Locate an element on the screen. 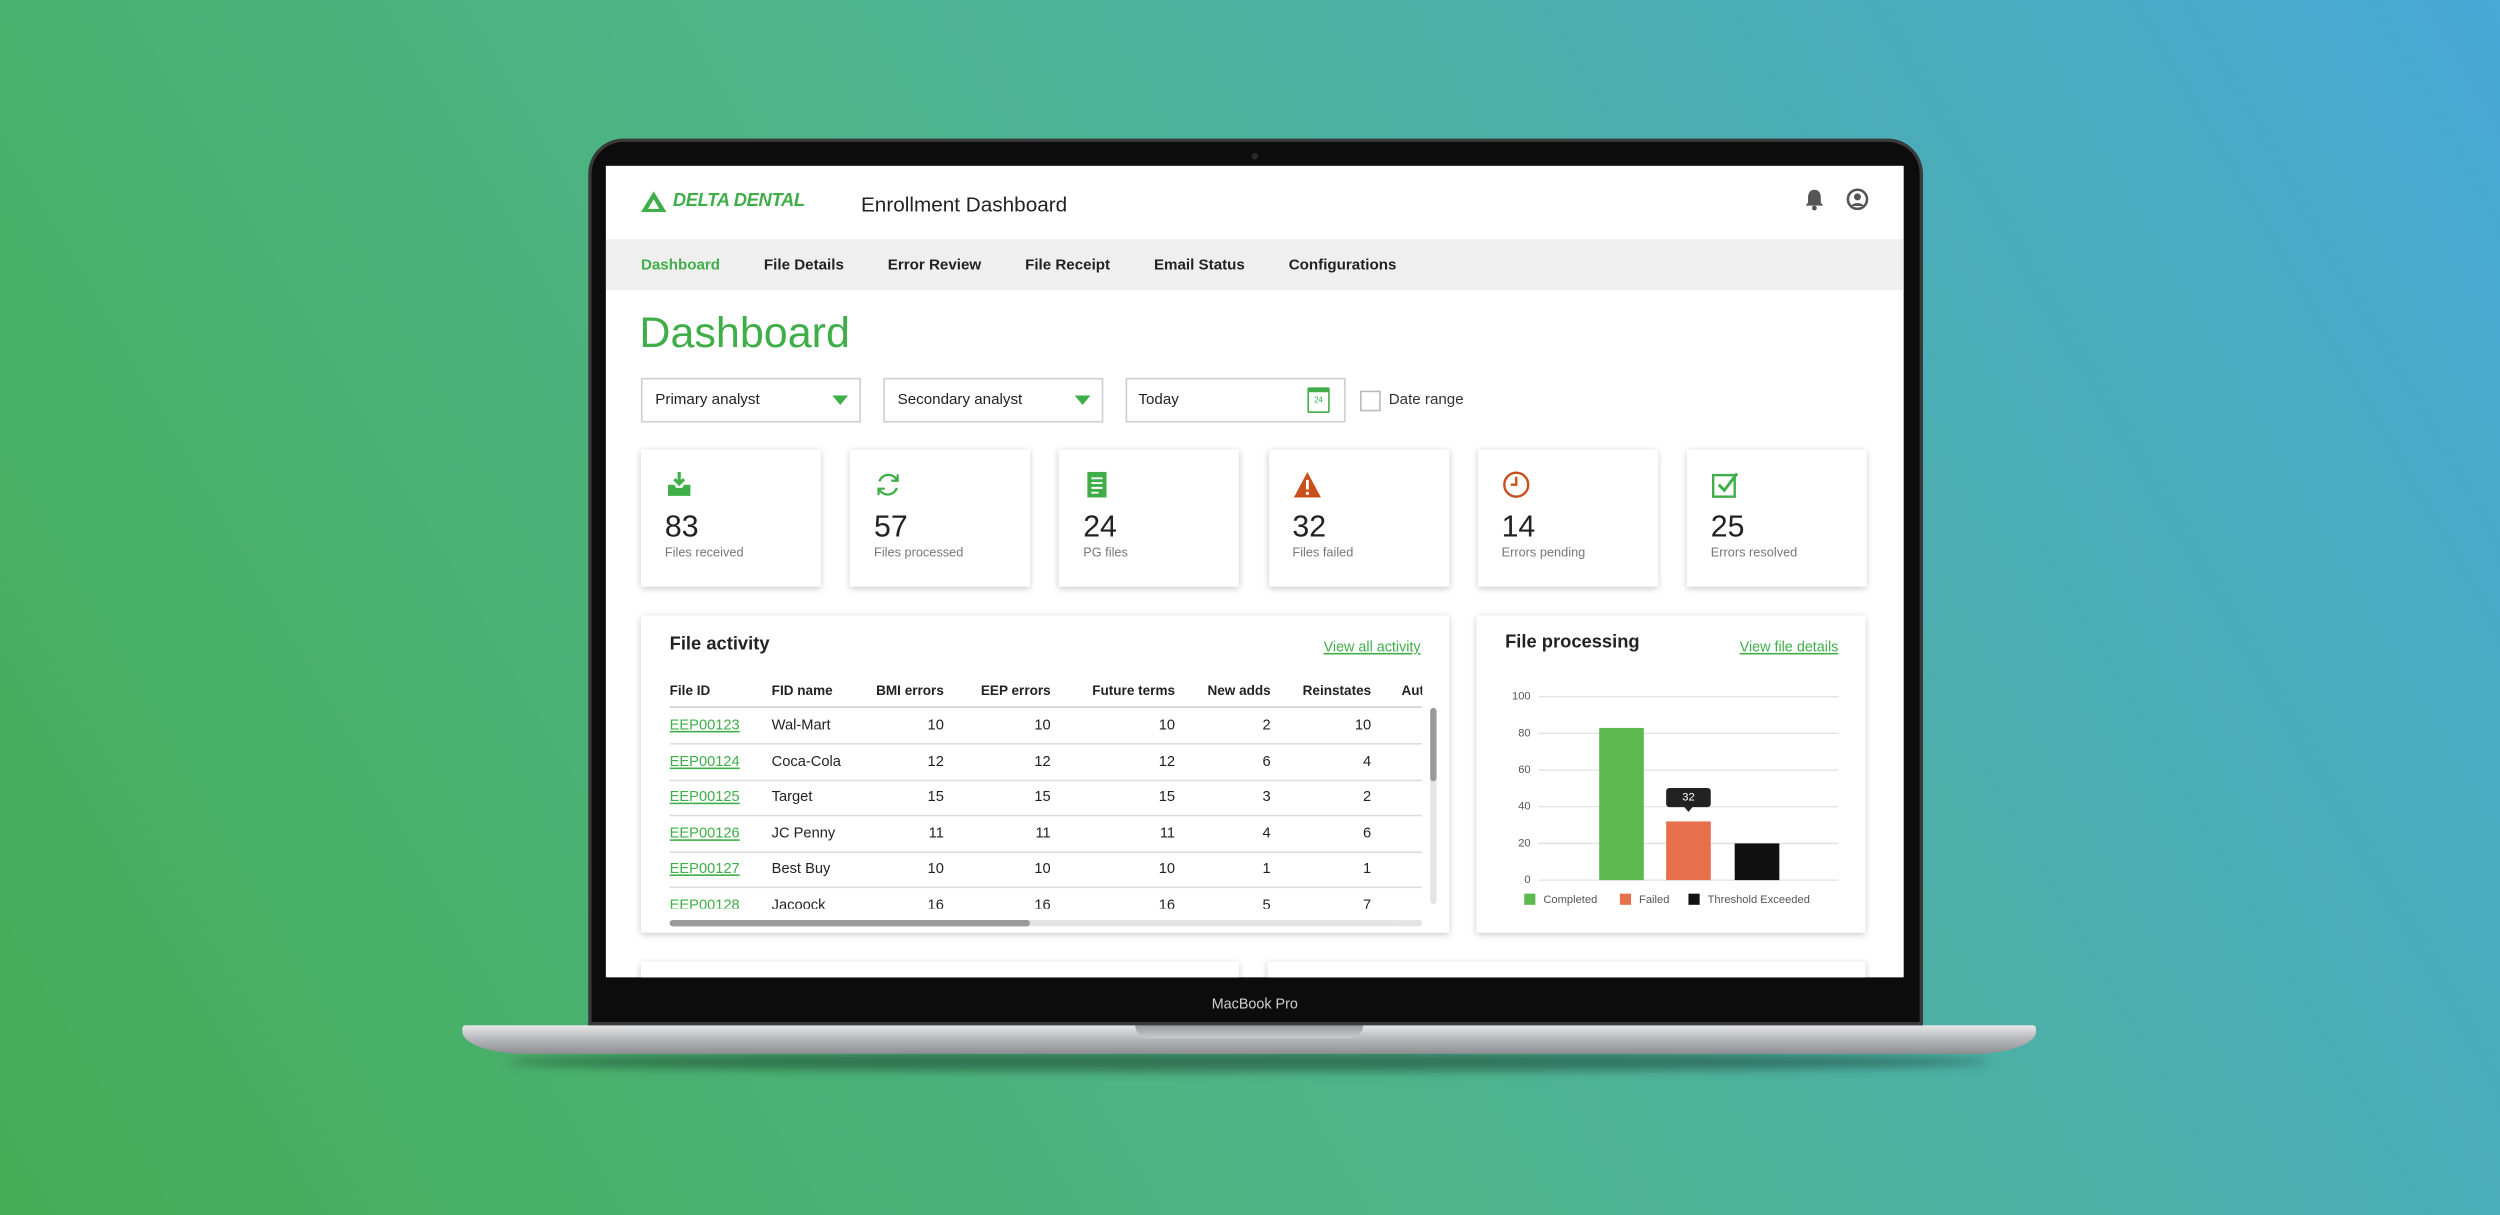 Image resolution: width=2500 pixels, height=1215 pixels. stat-label: Errors resolved is located at coordinates (1754, 552).